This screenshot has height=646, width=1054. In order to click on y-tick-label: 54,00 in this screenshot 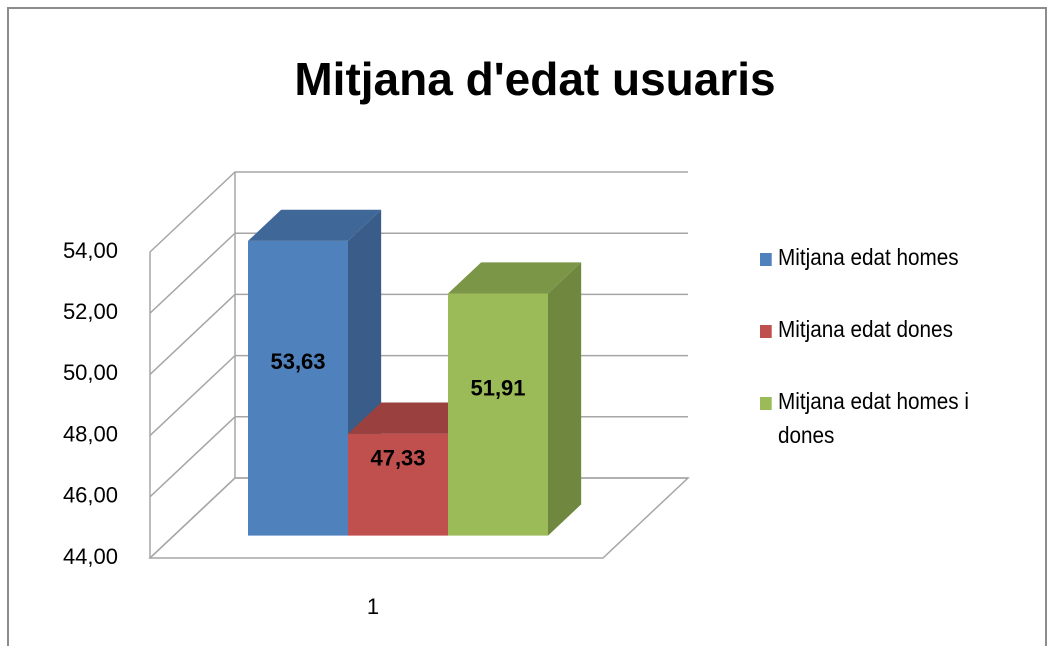, I will do `click(90, 250)`.